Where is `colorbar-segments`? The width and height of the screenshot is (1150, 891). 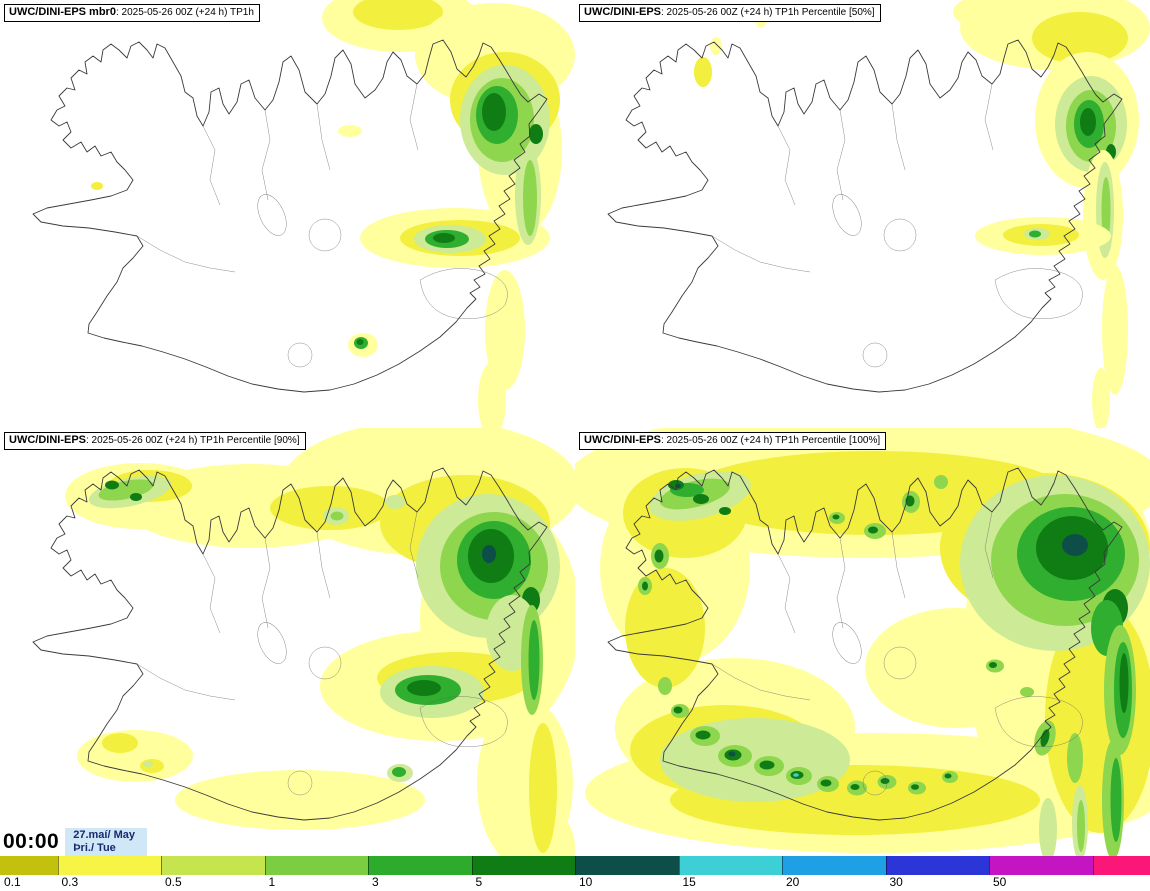
colorbar-segments is located at coordinates (575, 865).